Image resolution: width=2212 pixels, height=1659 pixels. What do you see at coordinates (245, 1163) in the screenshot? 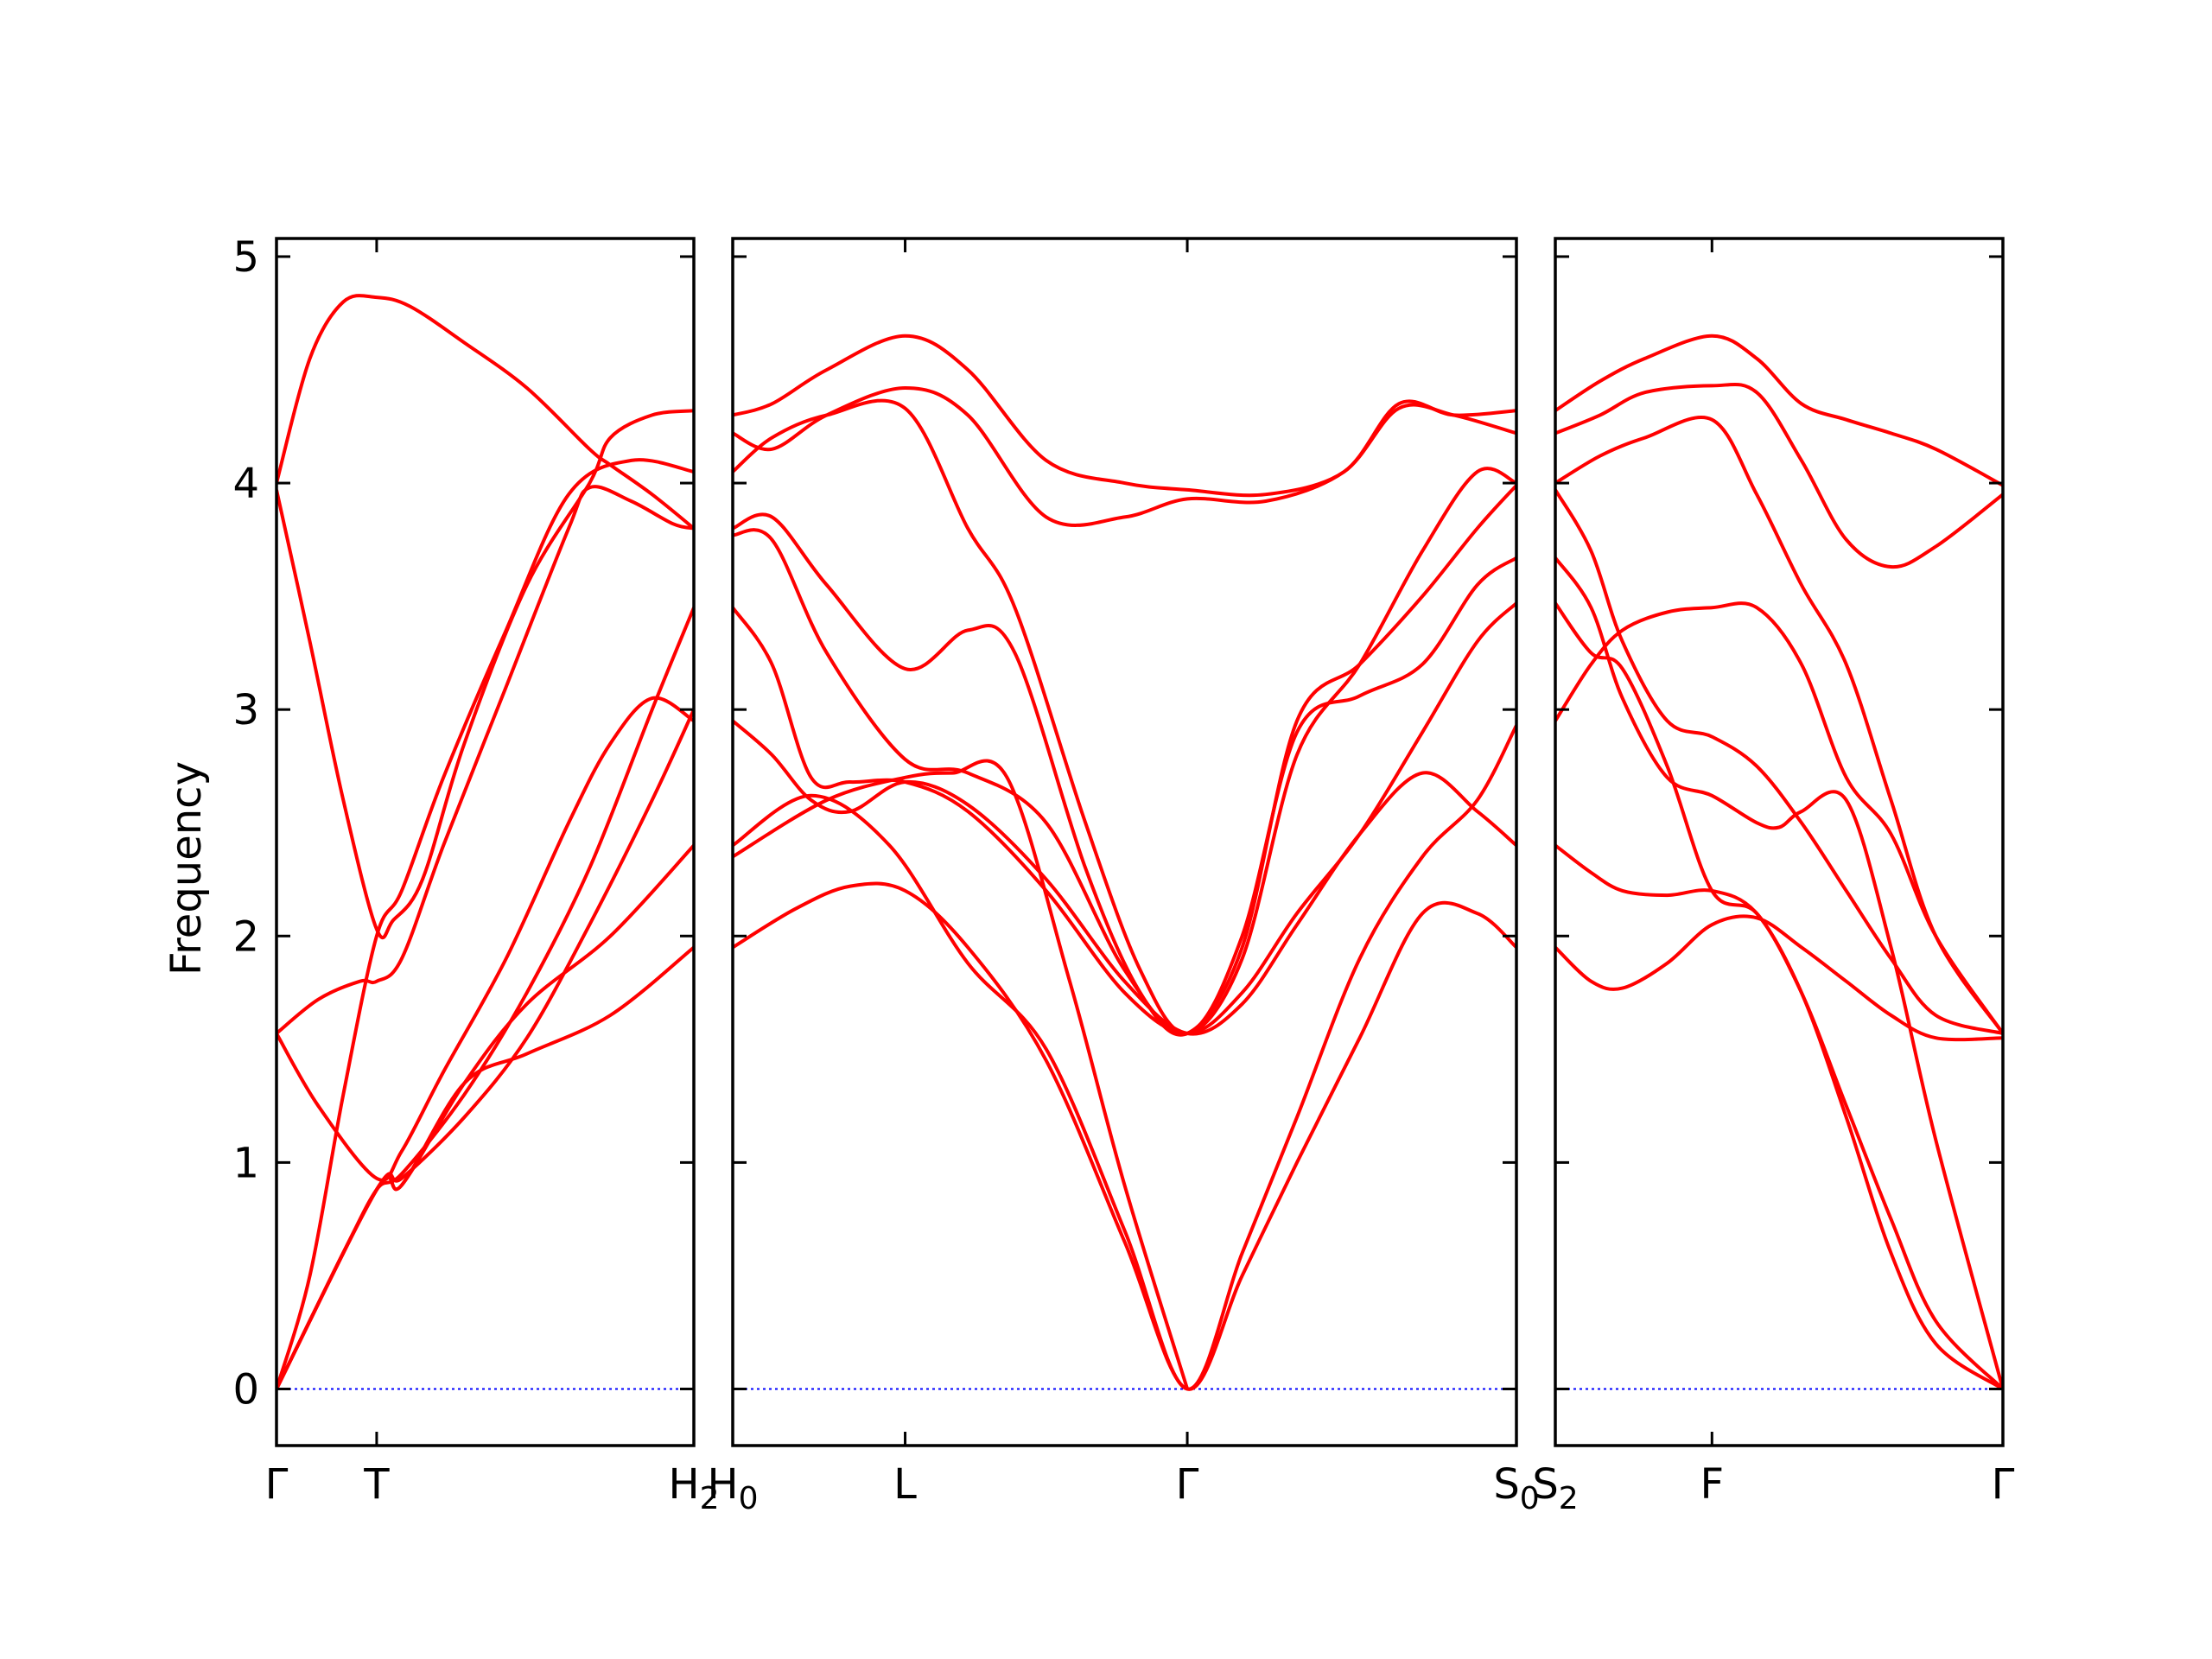
I see `y-tick-label: 1` at bounding box center [245, 1163].